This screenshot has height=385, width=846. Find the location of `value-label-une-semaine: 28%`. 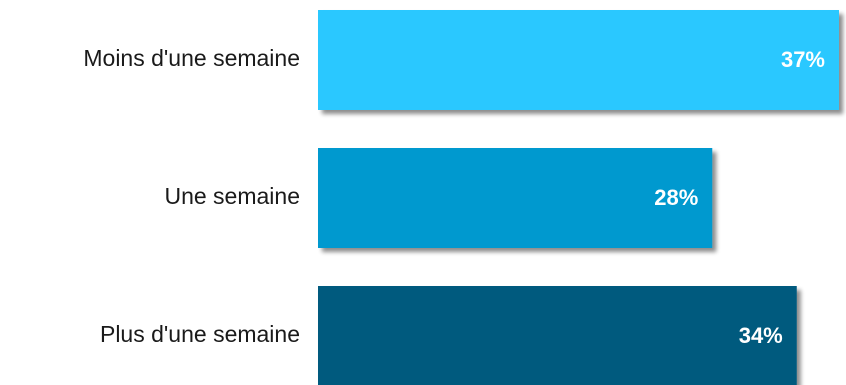

value-label-une-semaine: 28% is located at coordinates (676, 197).